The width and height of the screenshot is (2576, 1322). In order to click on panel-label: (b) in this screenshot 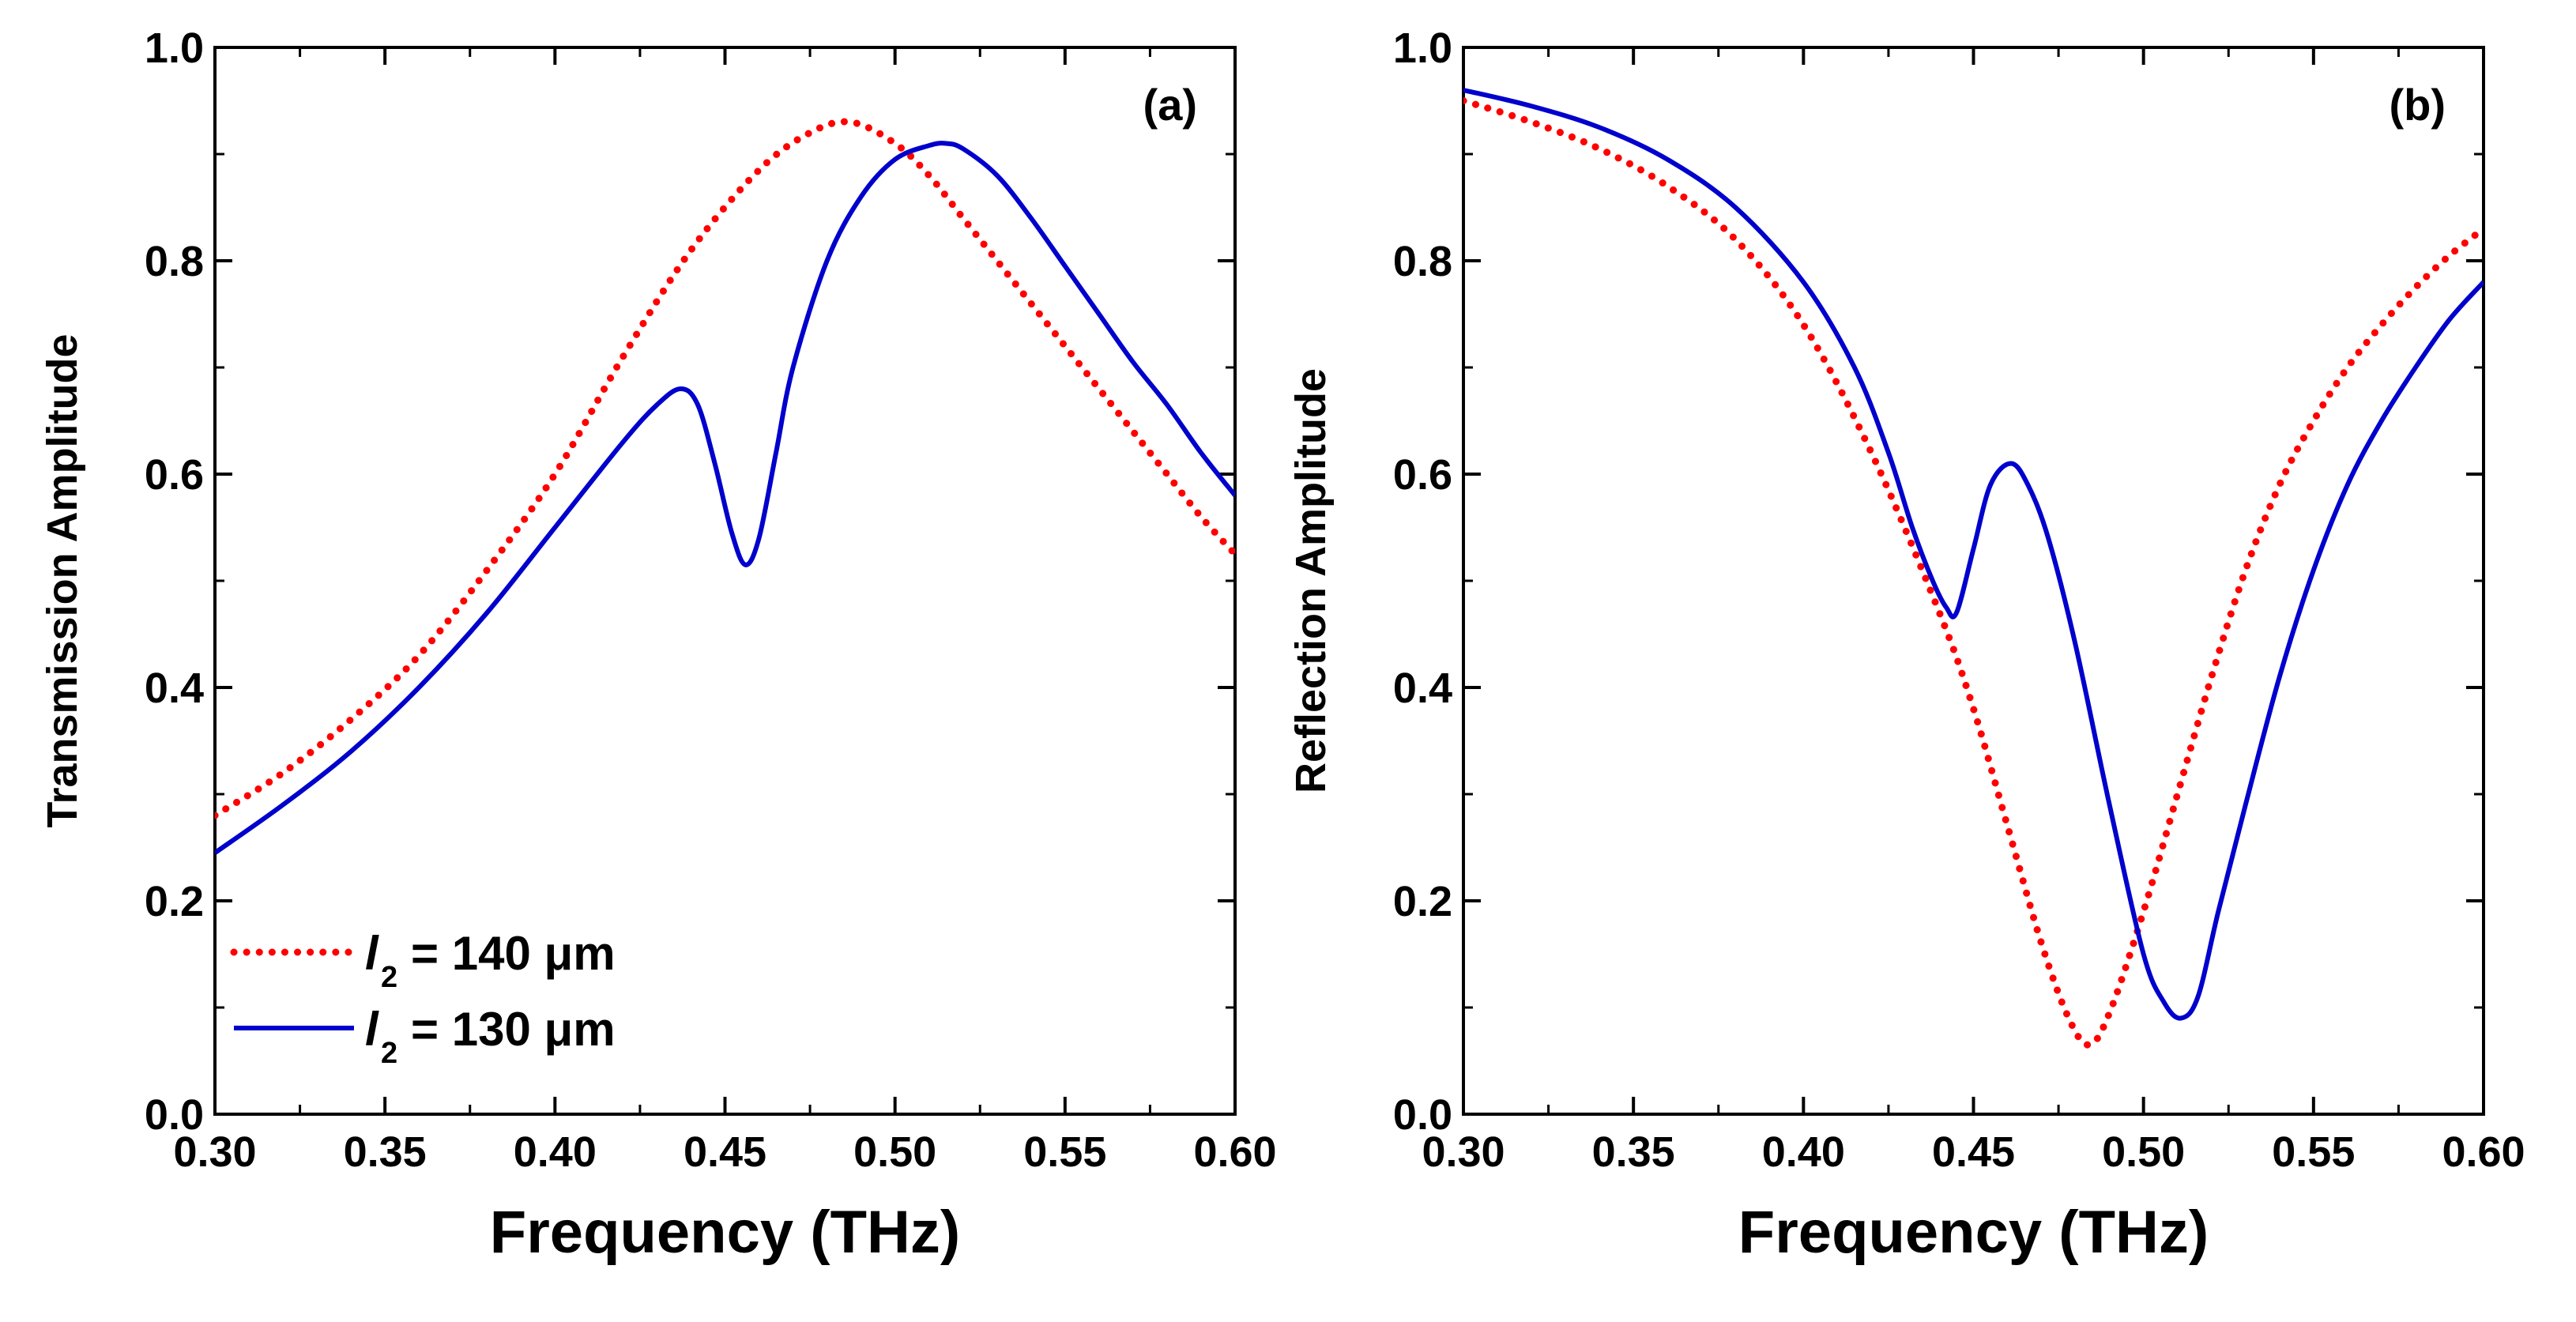, I will do `click(2417, 105)`.